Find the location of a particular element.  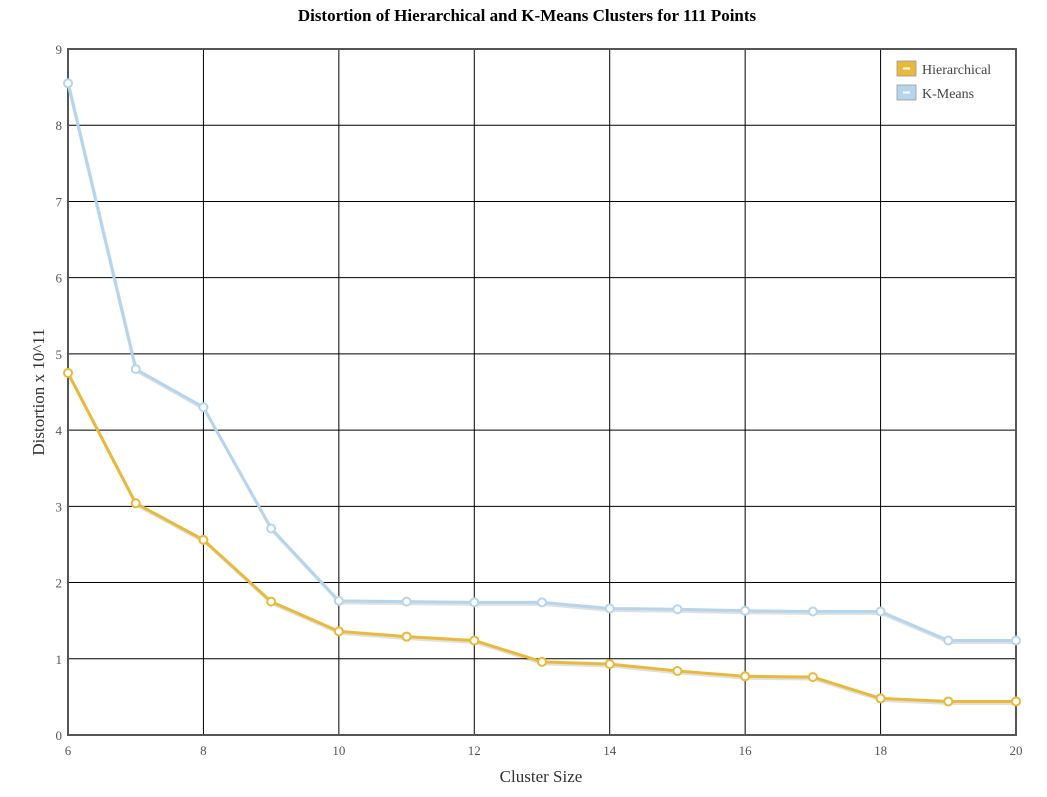

legend-label: K-Means is located at coordinates (948, 94).